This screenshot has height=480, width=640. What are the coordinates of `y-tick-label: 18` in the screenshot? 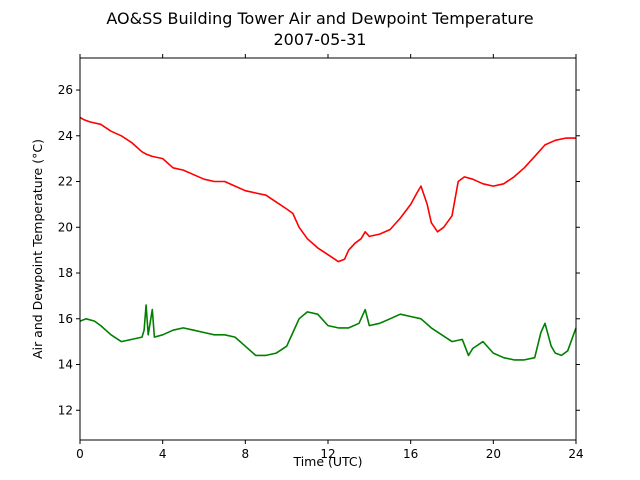 It's located at (65, 273).